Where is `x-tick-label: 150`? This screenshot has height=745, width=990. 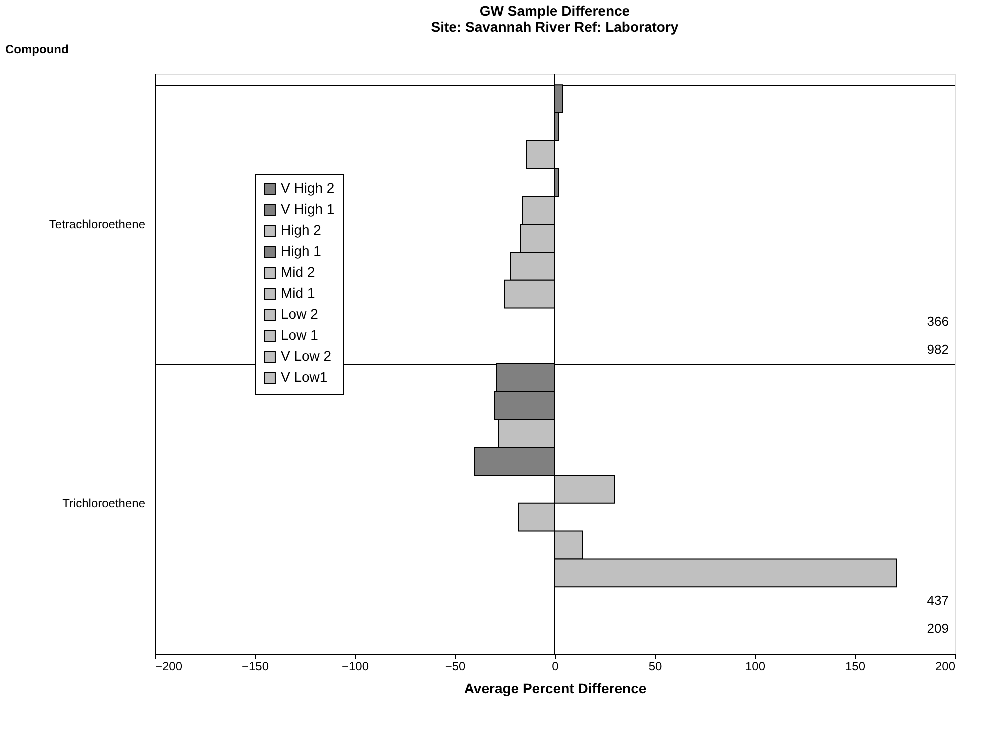 x-tick-label: 150 is located at coordinates (855, 667).